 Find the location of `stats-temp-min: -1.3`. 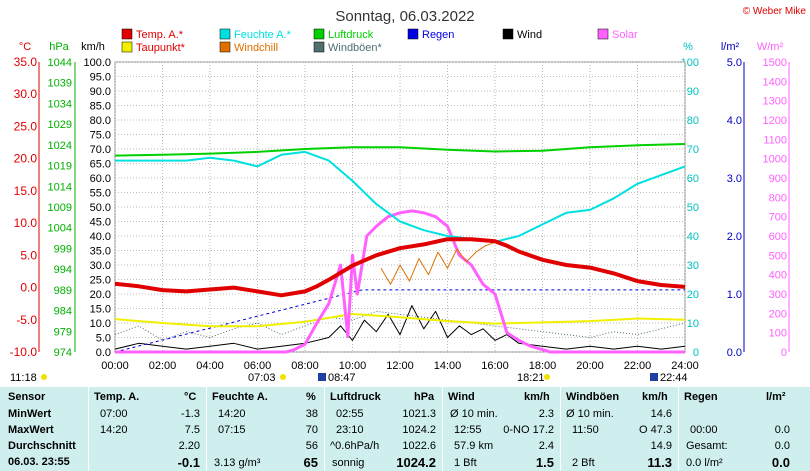

stats-temp-min: -1.3 is located at coordinates (190, 414).